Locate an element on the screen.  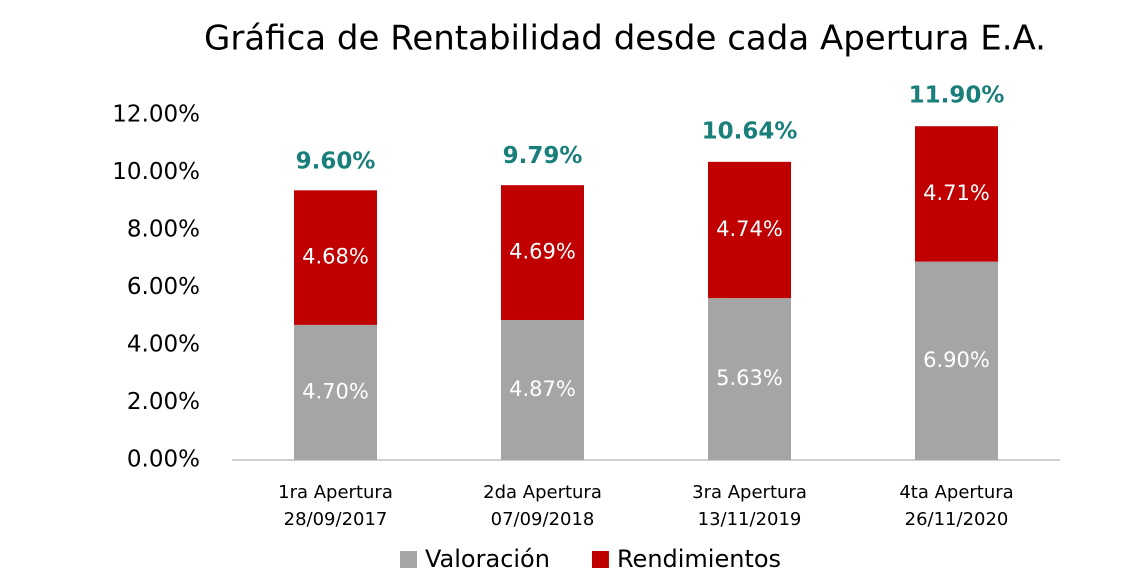
x-tick-label: 3ra Apertura 13/11/2019 is located at coordinates (749, 506).